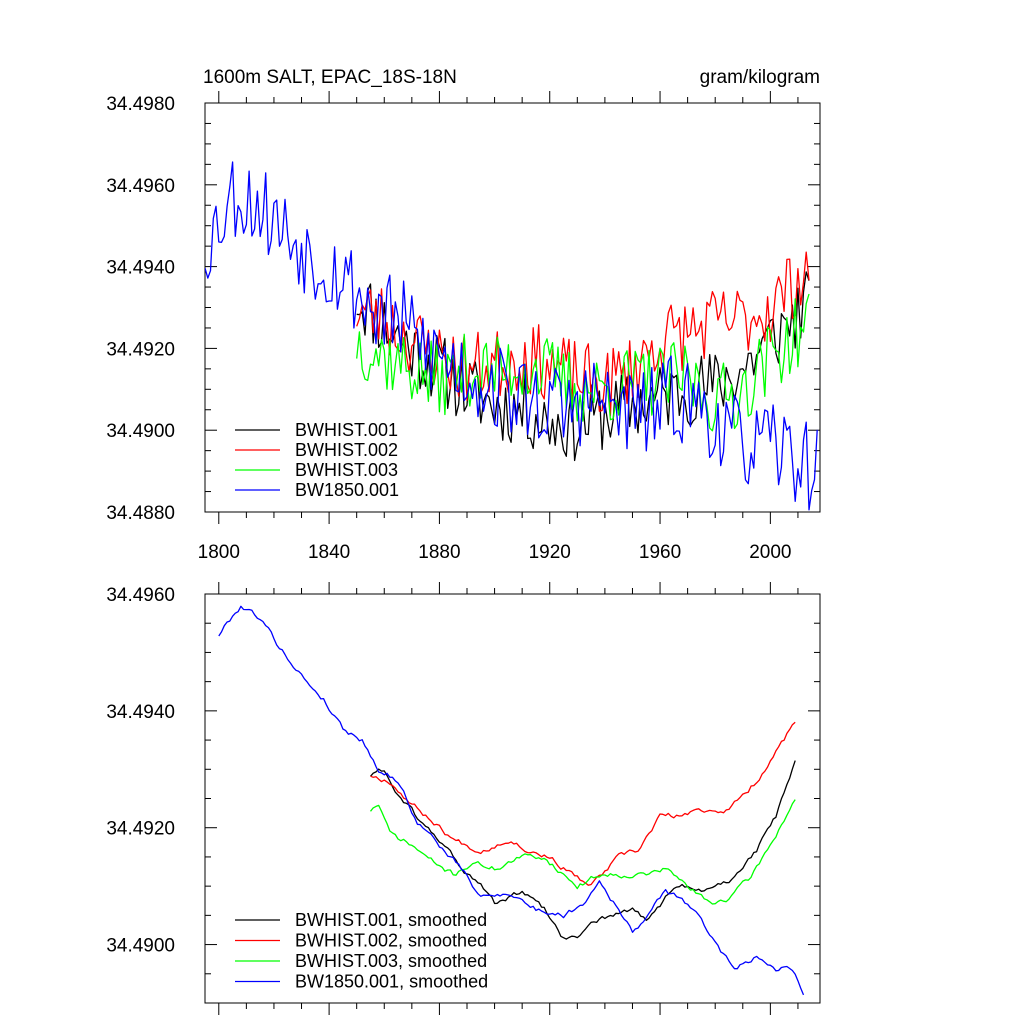 The image size is (1024, 1024). What do you see at coordinates (550, 552) in the screenshot?
I see `x-tick-label: 1920` at bounding box center [550, 552].